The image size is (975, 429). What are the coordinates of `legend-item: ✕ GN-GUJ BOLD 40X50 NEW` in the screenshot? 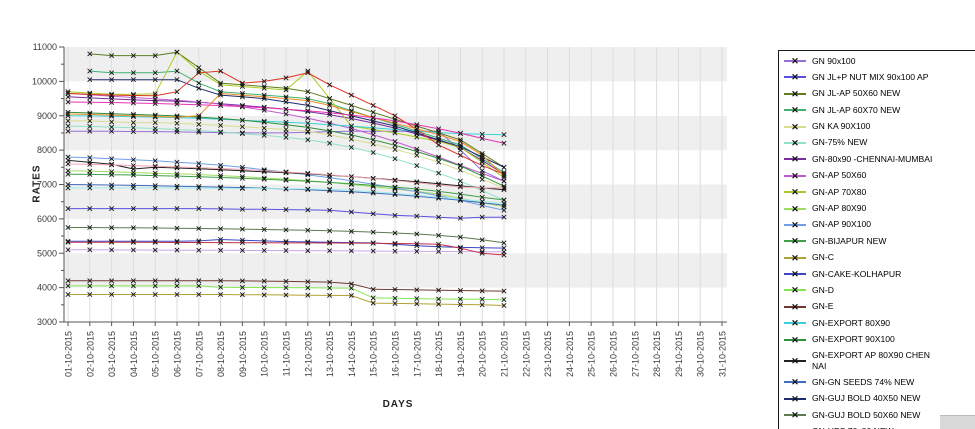 It's located at (879, 399).